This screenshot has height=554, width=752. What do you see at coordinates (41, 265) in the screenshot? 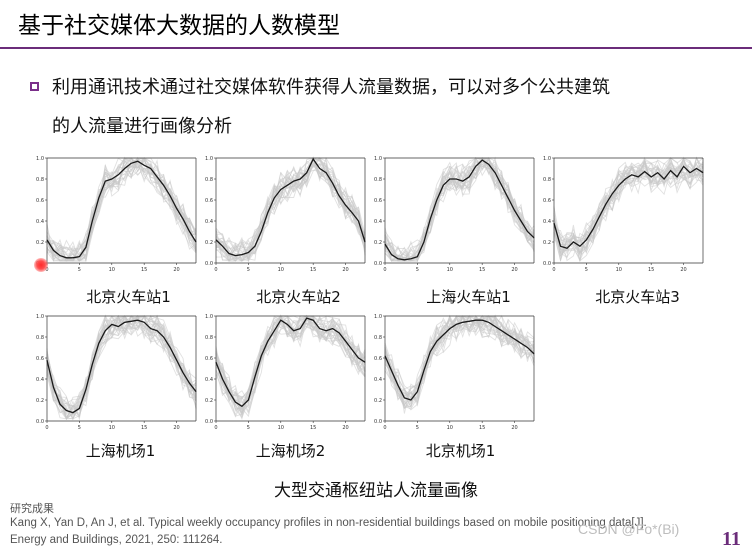
I see `cursor-marker-icon` at bounding box center [41, 265].